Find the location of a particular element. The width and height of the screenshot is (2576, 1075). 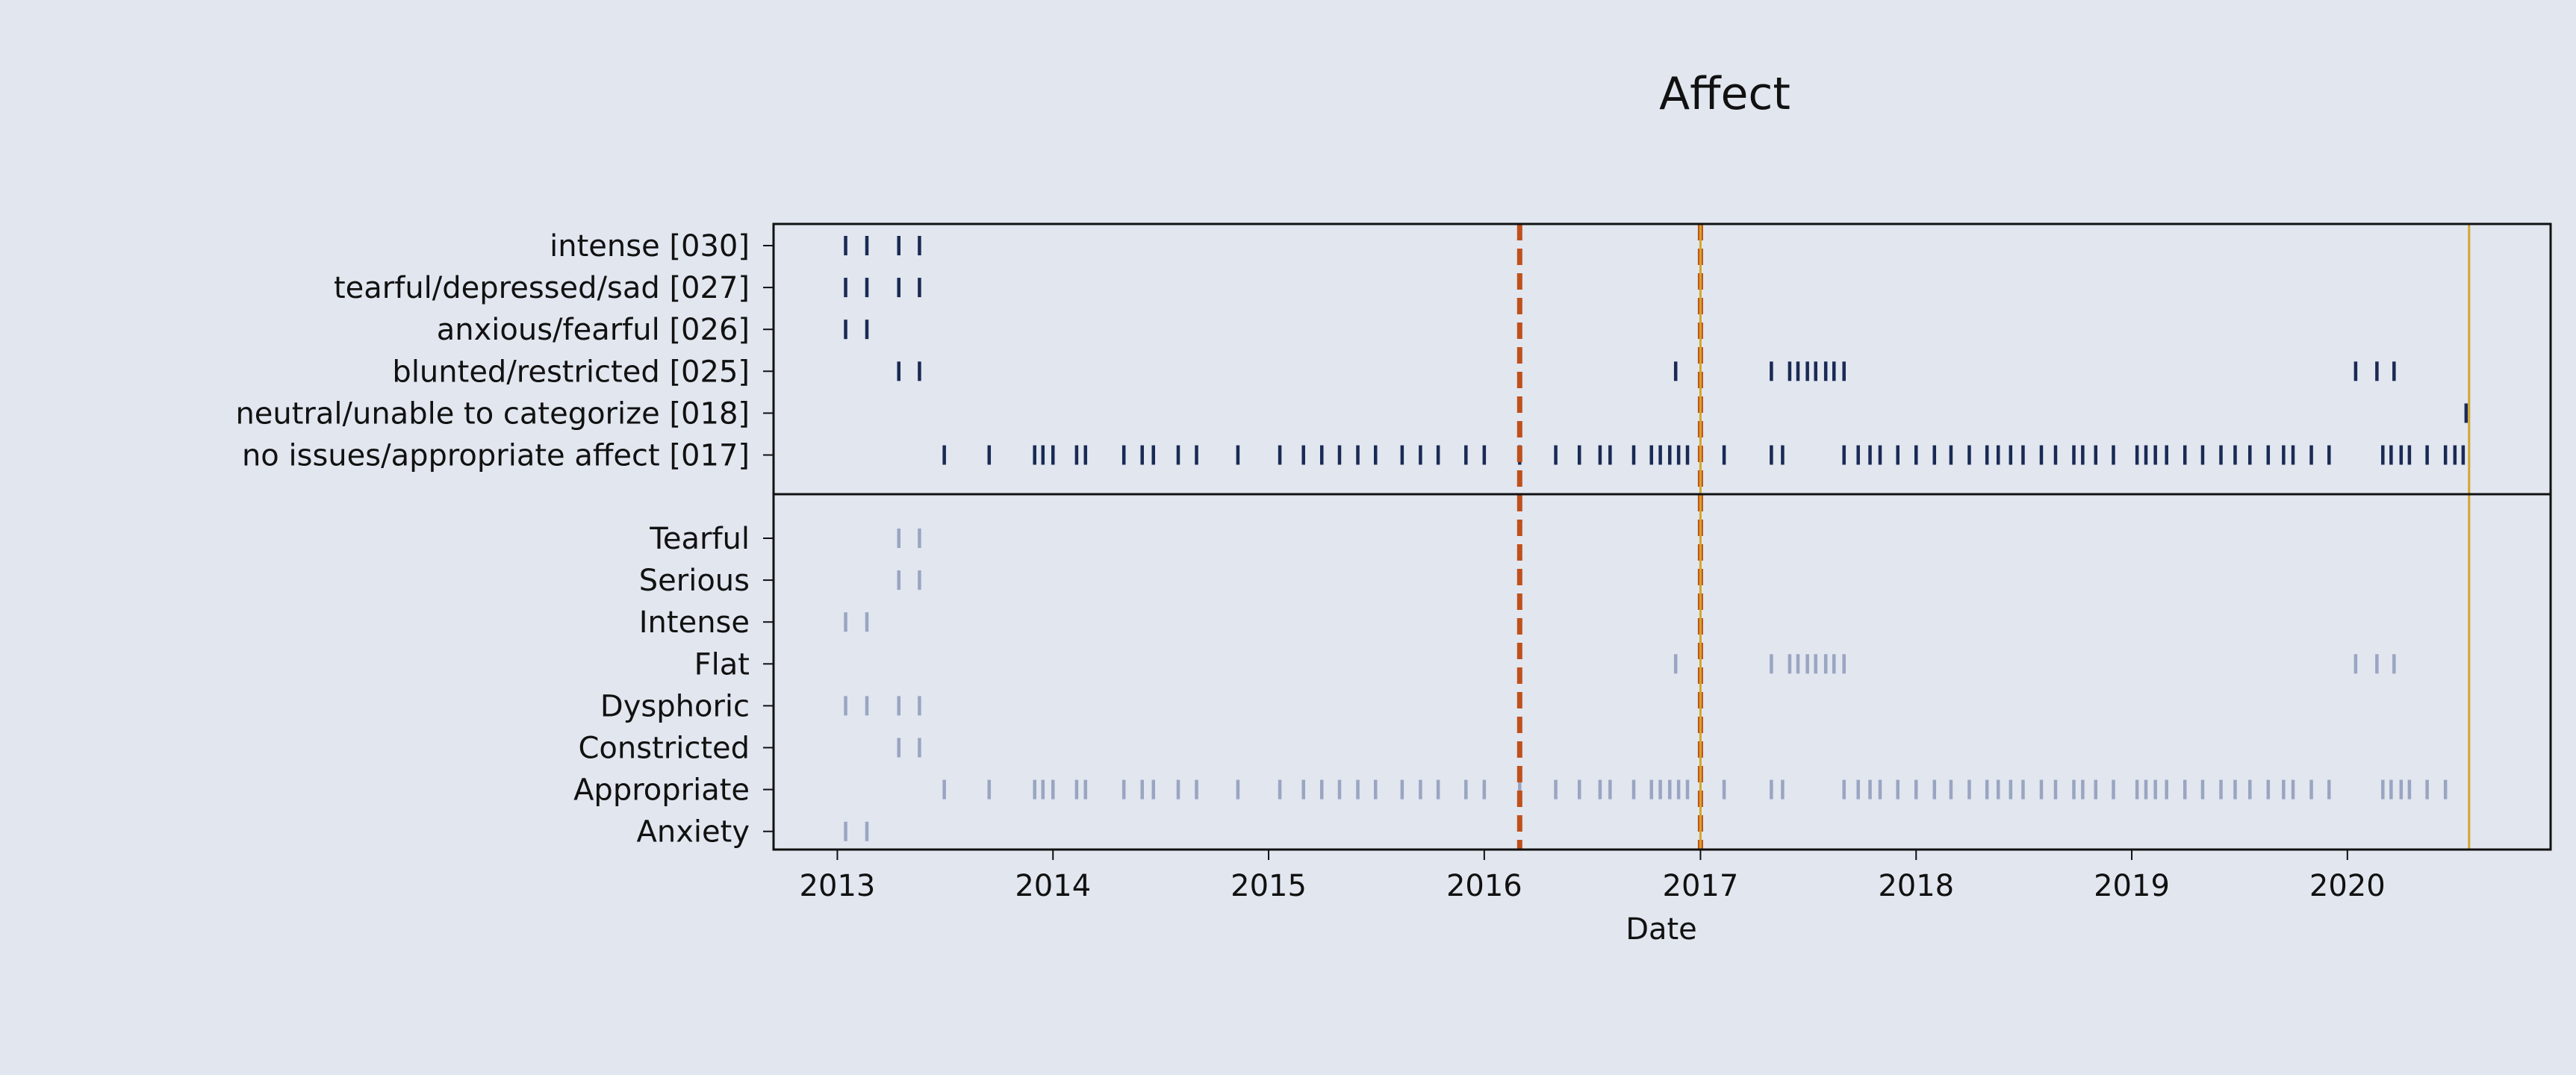

x-tick-label: 2014 is located at coordinates (1053, 886).